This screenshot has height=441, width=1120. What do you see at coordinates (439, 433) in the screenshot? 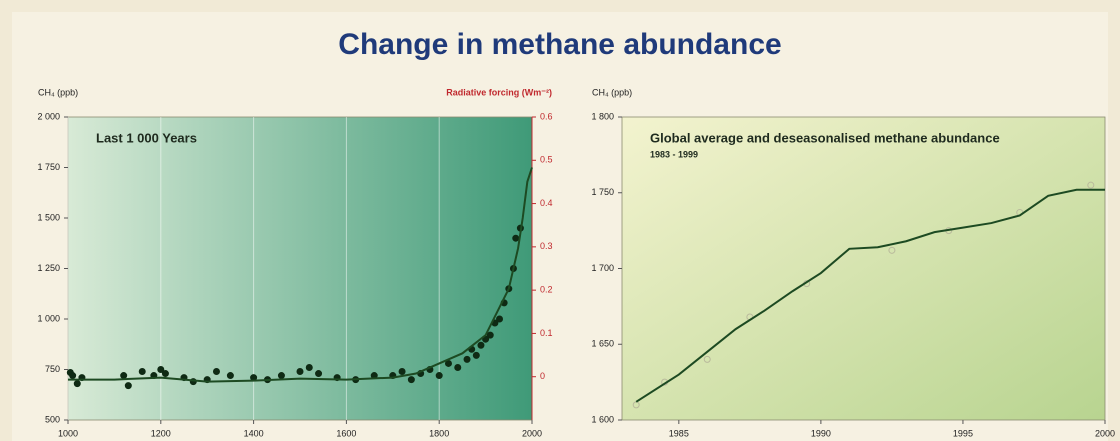
I see `x-tick-label: 1800` at bounding box center [439, 433].